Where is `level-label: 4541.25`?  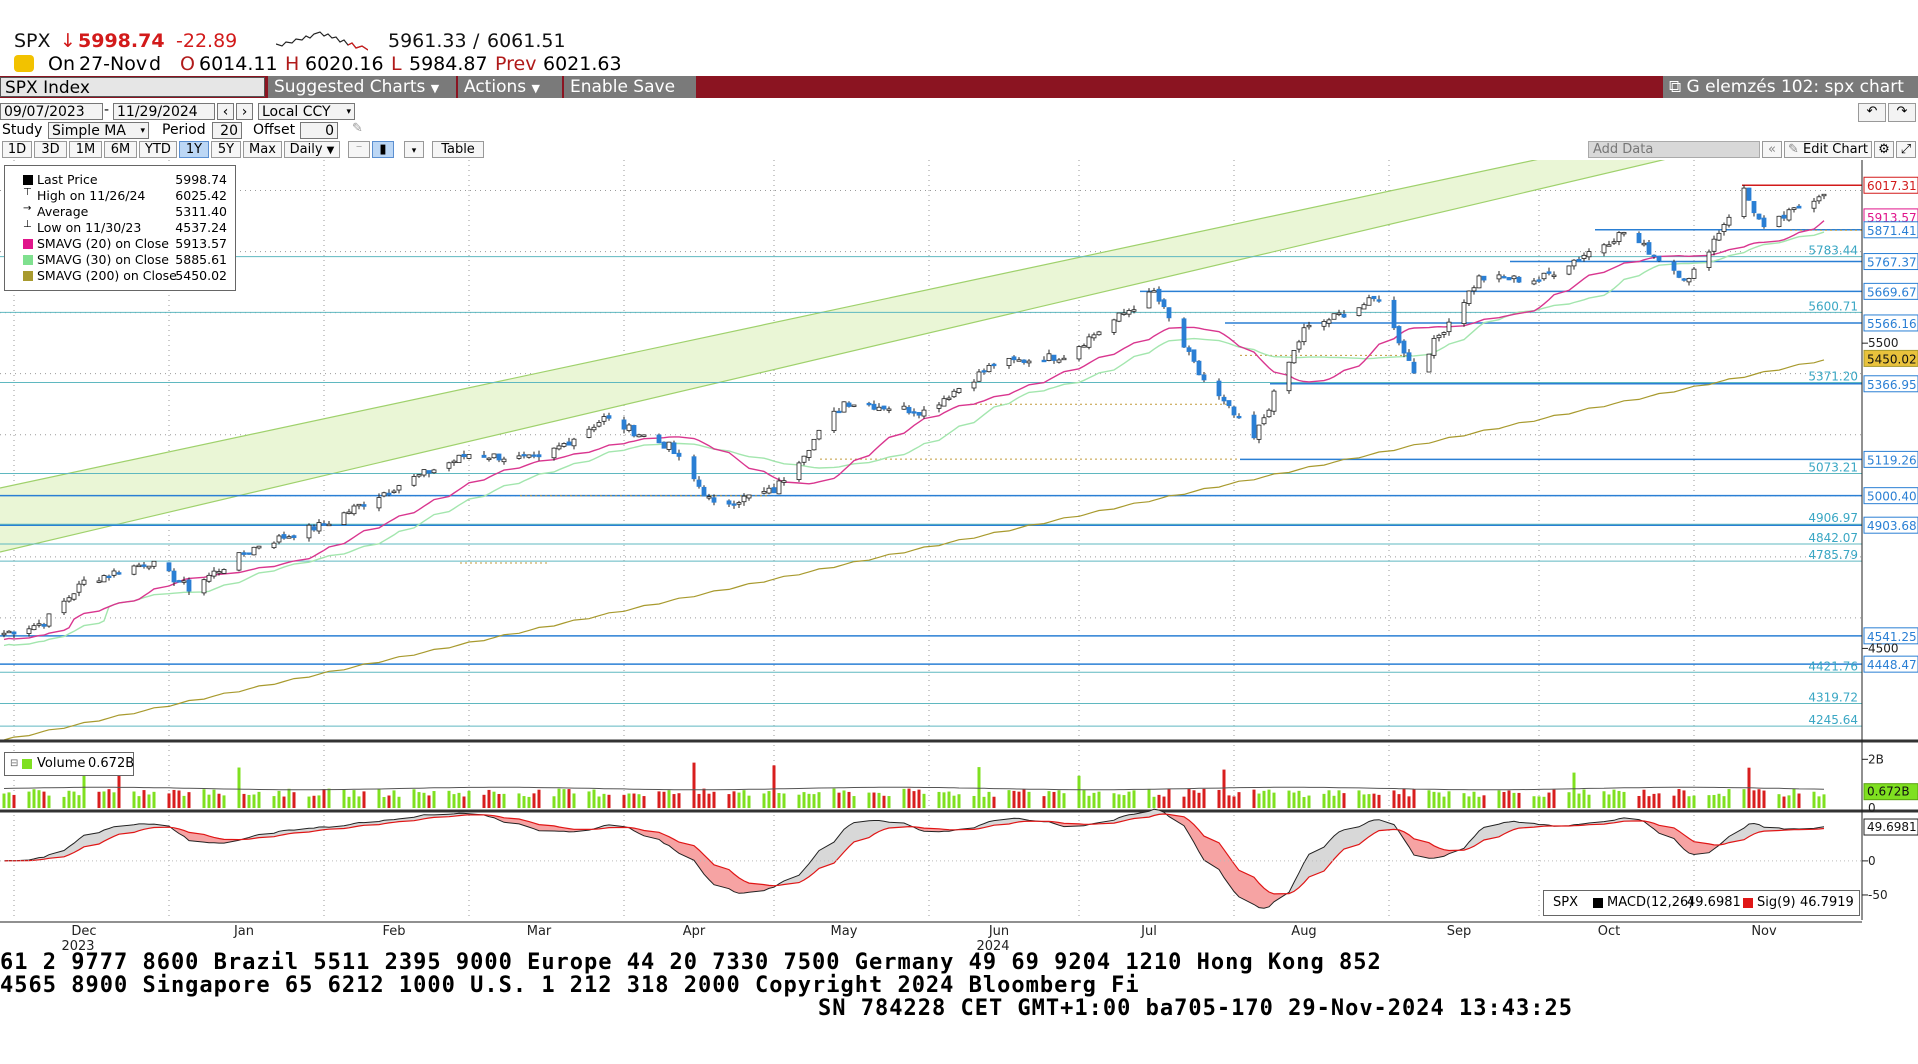
level-label: 4541.25 is located at coordinates (1892, 637).